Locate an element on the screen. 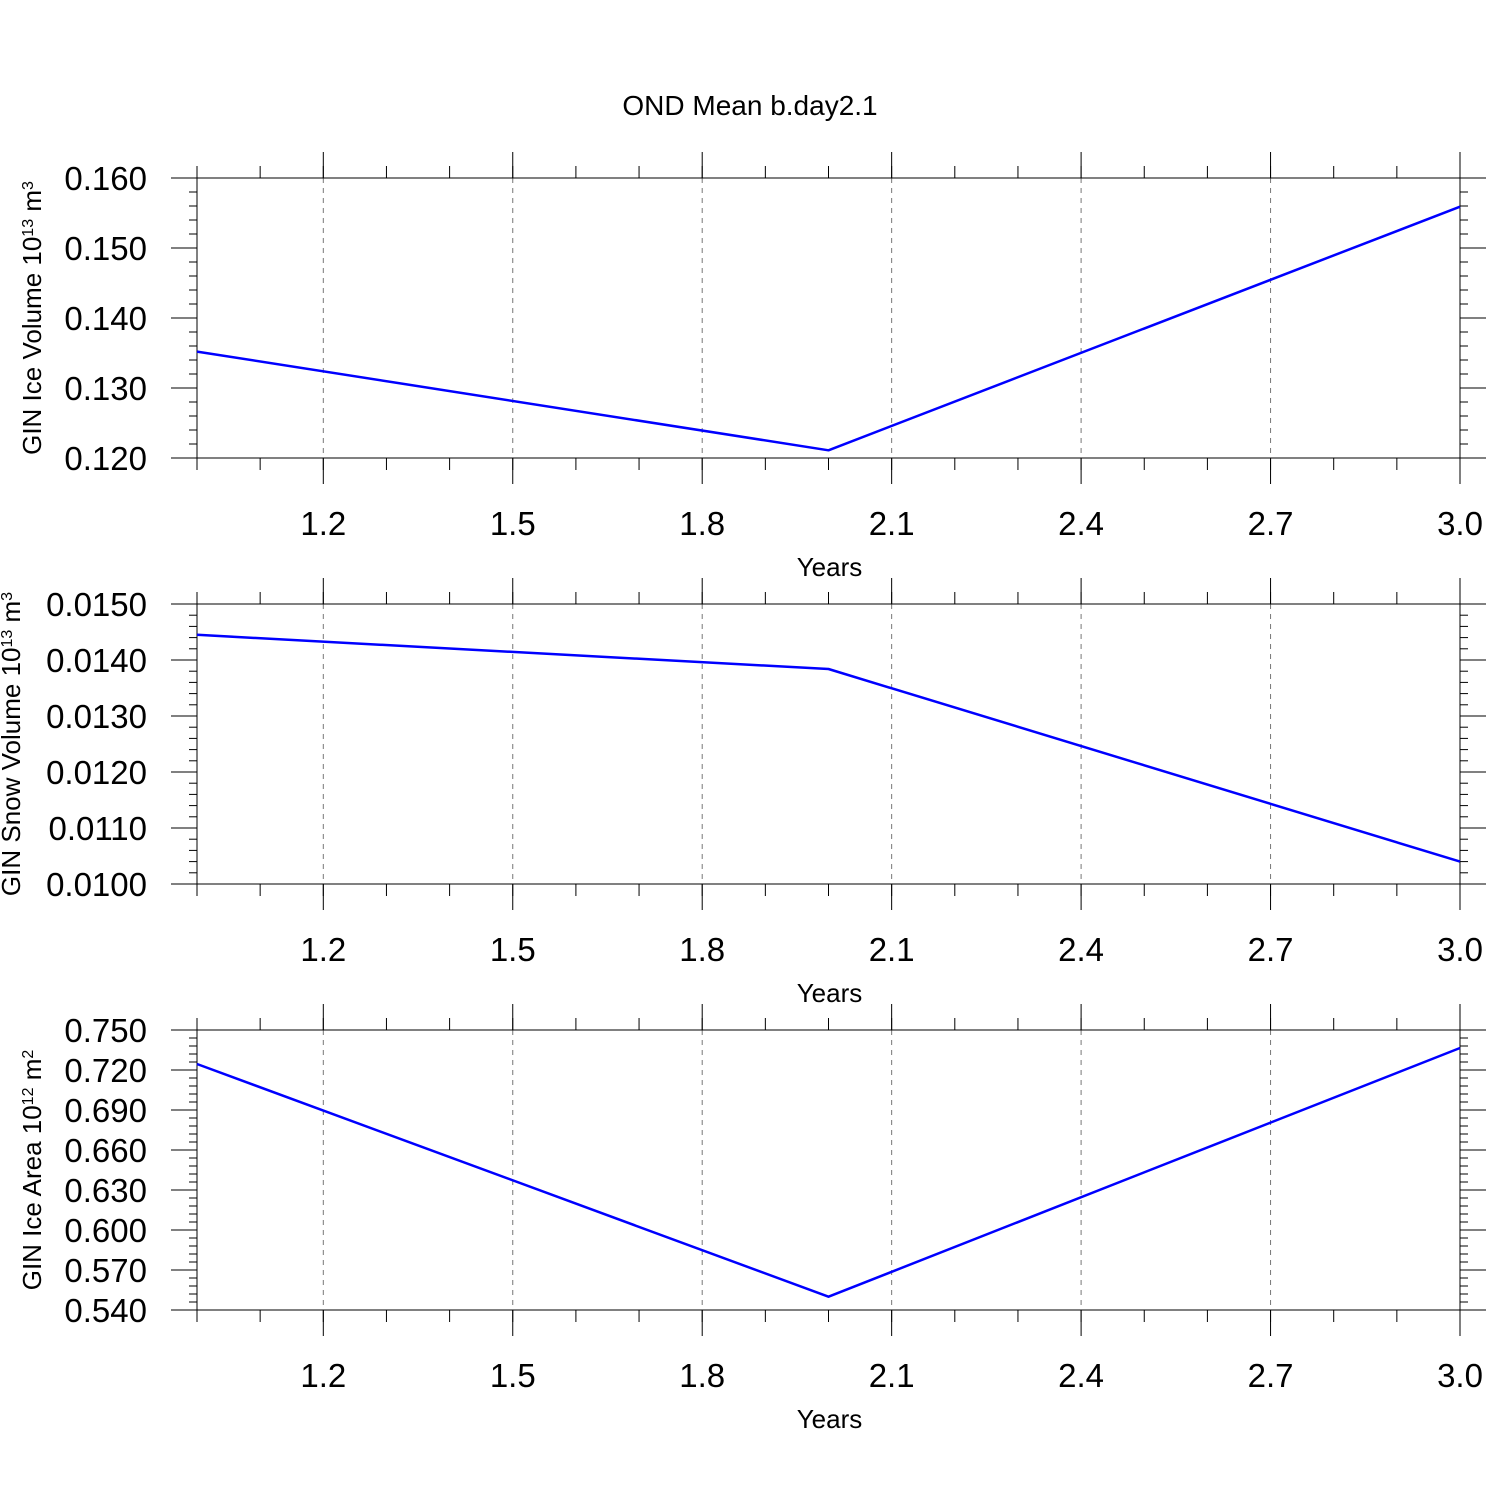 This screenshot has height=1500, width=1500. y-tick-label: 0.540 is located at coordinates (105, 1310).